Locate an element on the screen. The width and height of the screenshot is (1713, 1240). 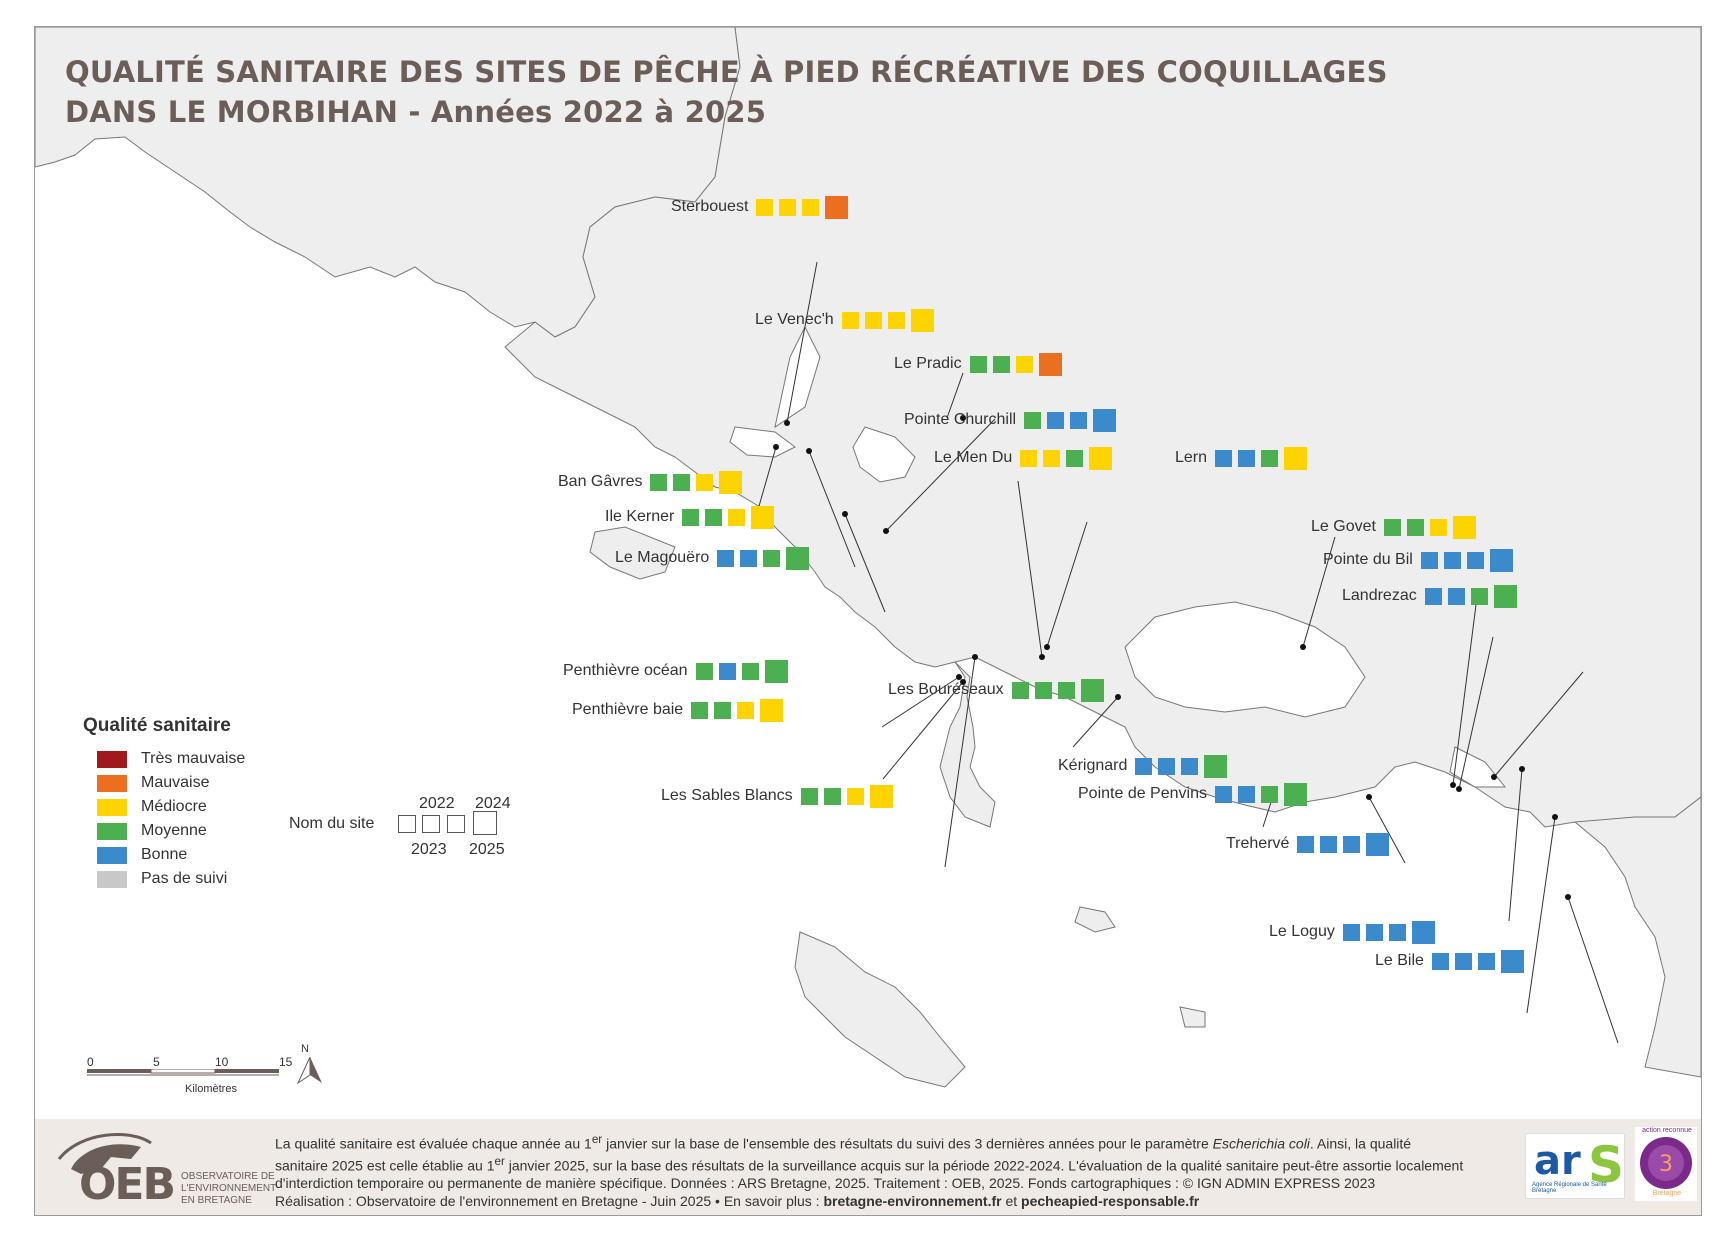
site-le-bile: Le Bile is located at coordinates (1449, 961).